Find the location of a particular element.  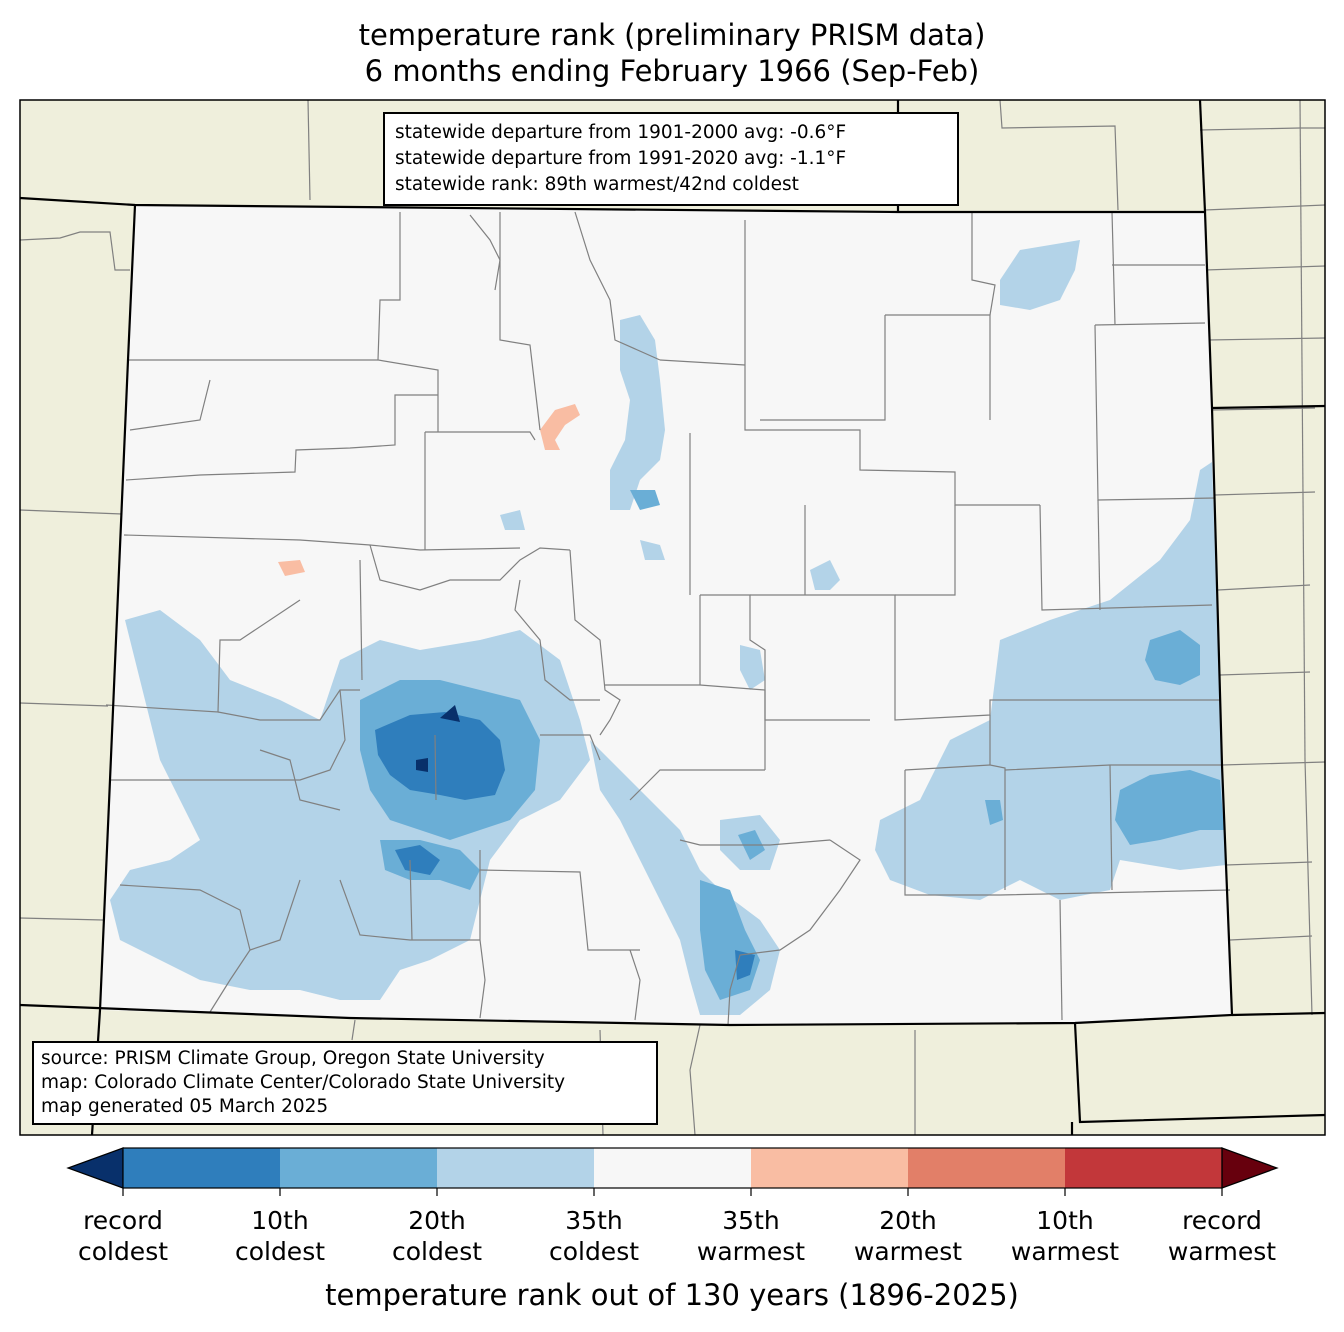

colorbar-tick-label: 20th warmest is located at coordinates (908, 1236).